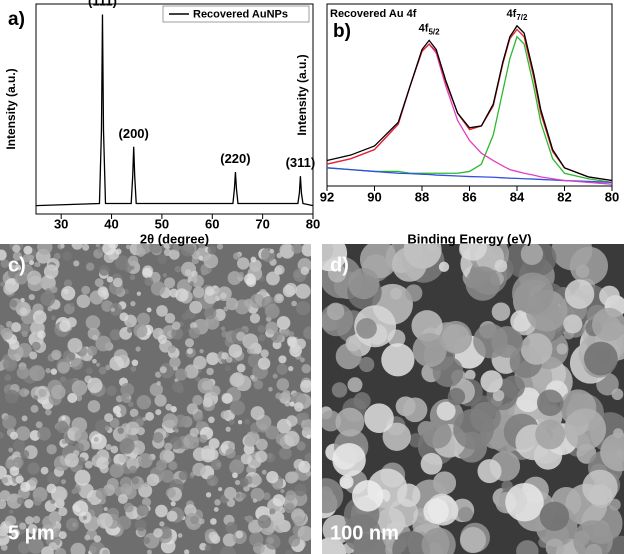 The image size is (624, 554). I want to click on series-line, so click(469, 105).